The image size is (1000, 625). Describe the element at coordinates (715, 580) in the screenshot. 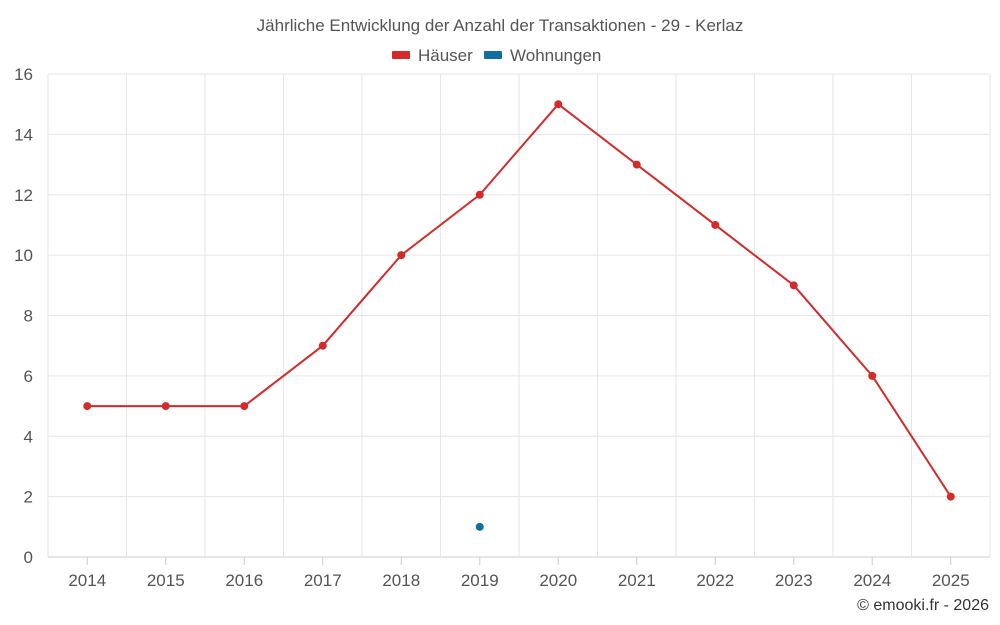

I see `x-tick-label-2022: 2022` at that location.